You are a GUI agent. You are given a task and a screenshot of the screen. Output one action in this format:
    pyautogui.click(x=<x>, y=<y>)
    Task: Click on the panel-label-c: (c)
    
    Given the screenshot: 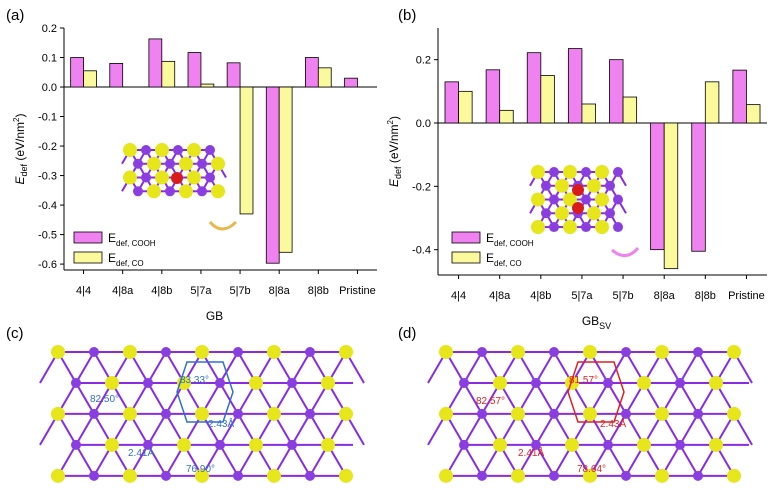 What is the action you would take?
    pyautogui.click(x=15, y=333)
    